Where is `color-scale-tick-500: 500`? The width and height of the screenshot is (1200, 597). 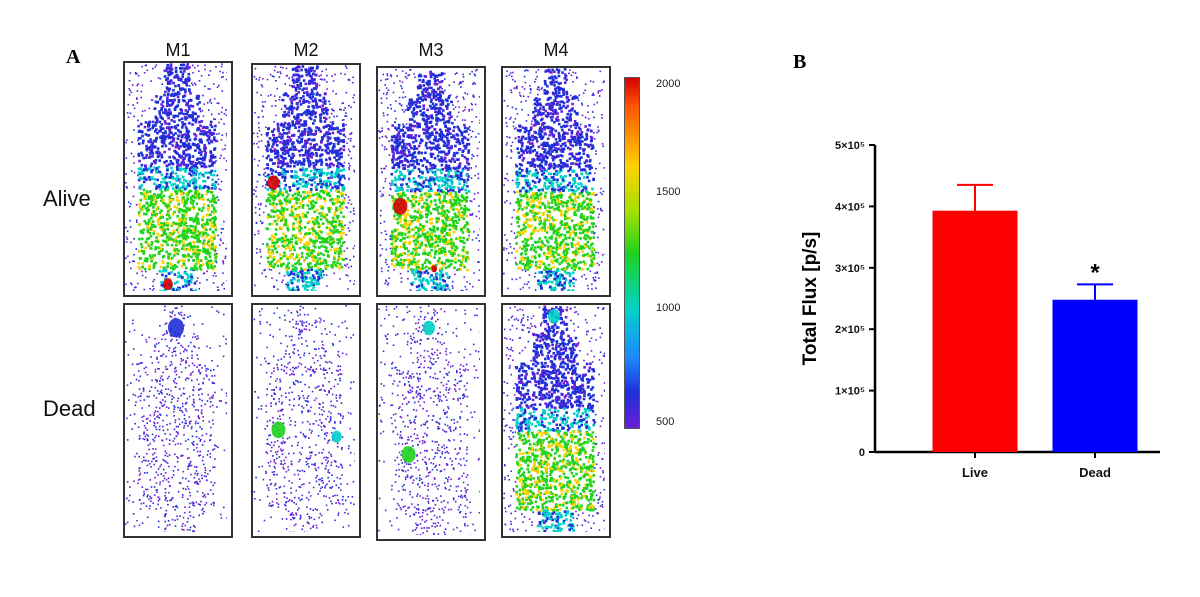
color-scale-tick-500: 500 is located at coordinates (665, 422).